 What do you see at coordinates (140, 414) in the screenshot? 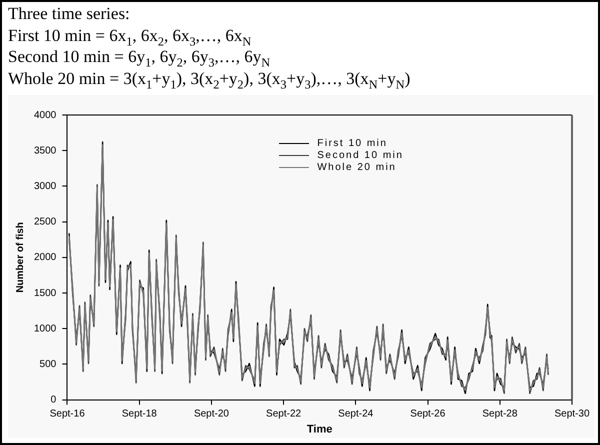
I see `x-tick-label: Sept-18` at bounding box center [140, 414].